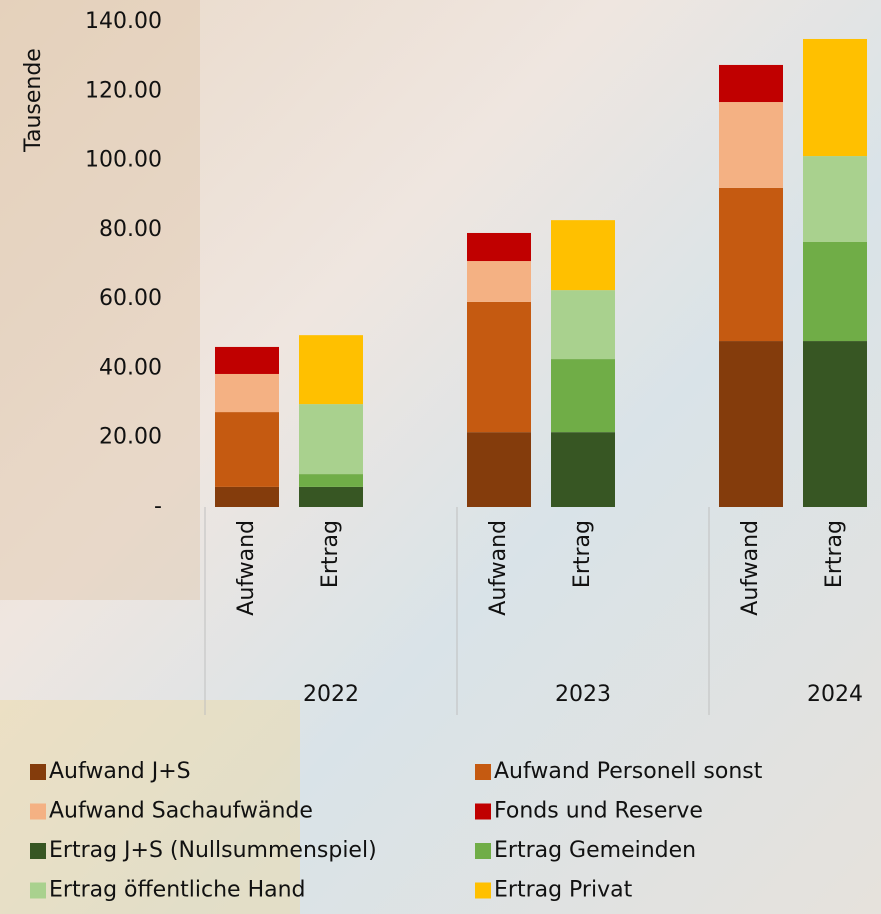  I want to click on y-tick-label: 120.00, so click(123, 90).